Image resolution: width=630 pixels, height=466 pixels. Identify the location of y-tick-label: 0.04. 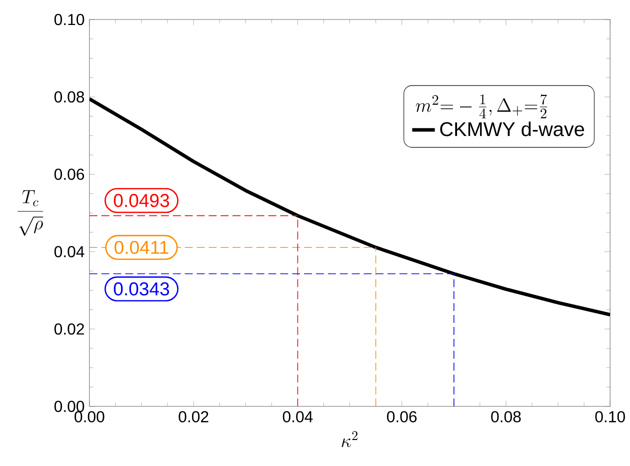
(69, 252).